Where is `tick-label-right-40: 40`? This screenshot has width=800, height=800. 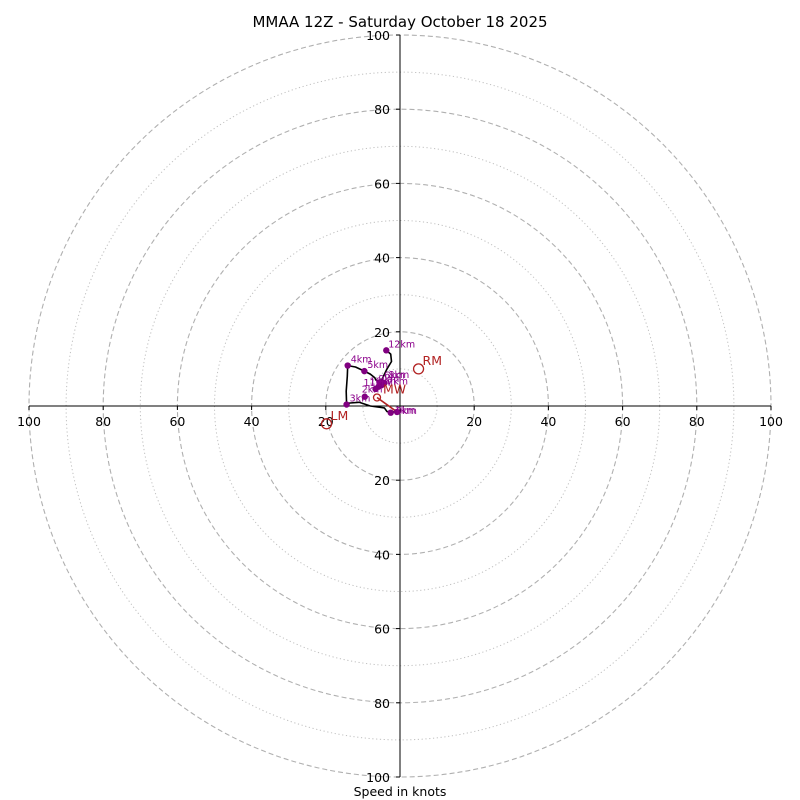 tick-label-right-40: 40 is located at coordinates (548, 421).